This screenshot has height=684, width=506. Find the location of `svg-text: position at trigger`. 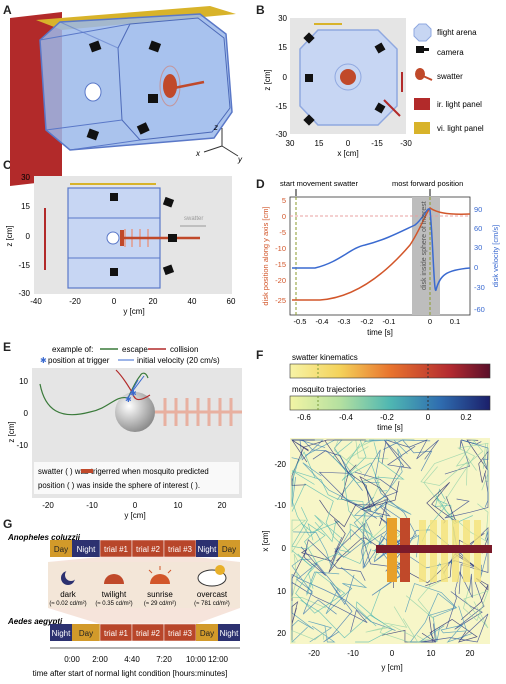

svg-text: position at trigger is located at coordinates (79, 360).